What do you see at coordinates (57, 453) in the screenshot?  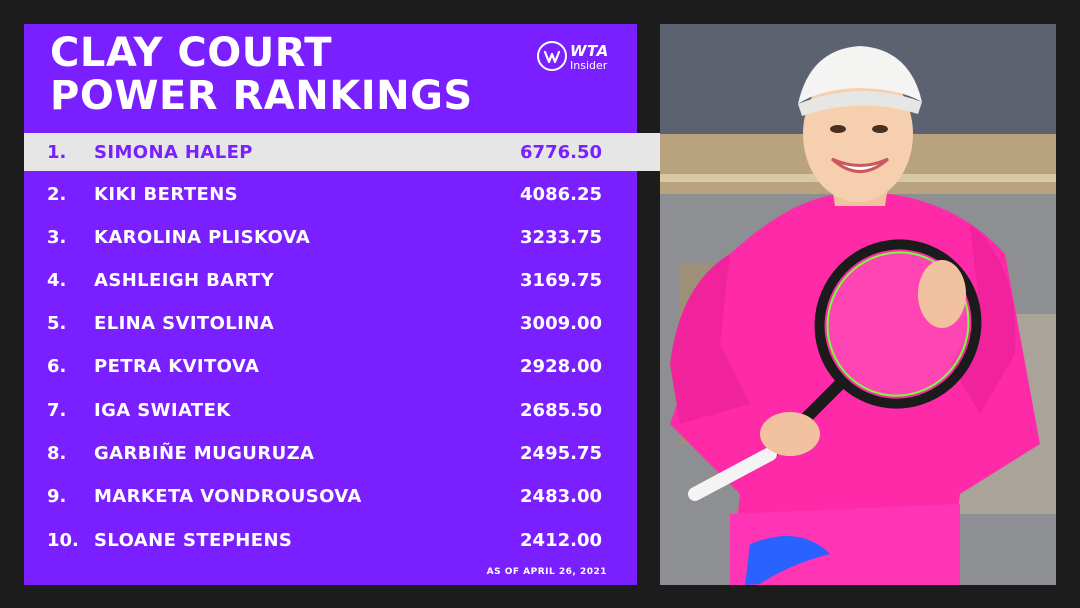 I see `rank-number: 8.` at bounding box center [57, 453].